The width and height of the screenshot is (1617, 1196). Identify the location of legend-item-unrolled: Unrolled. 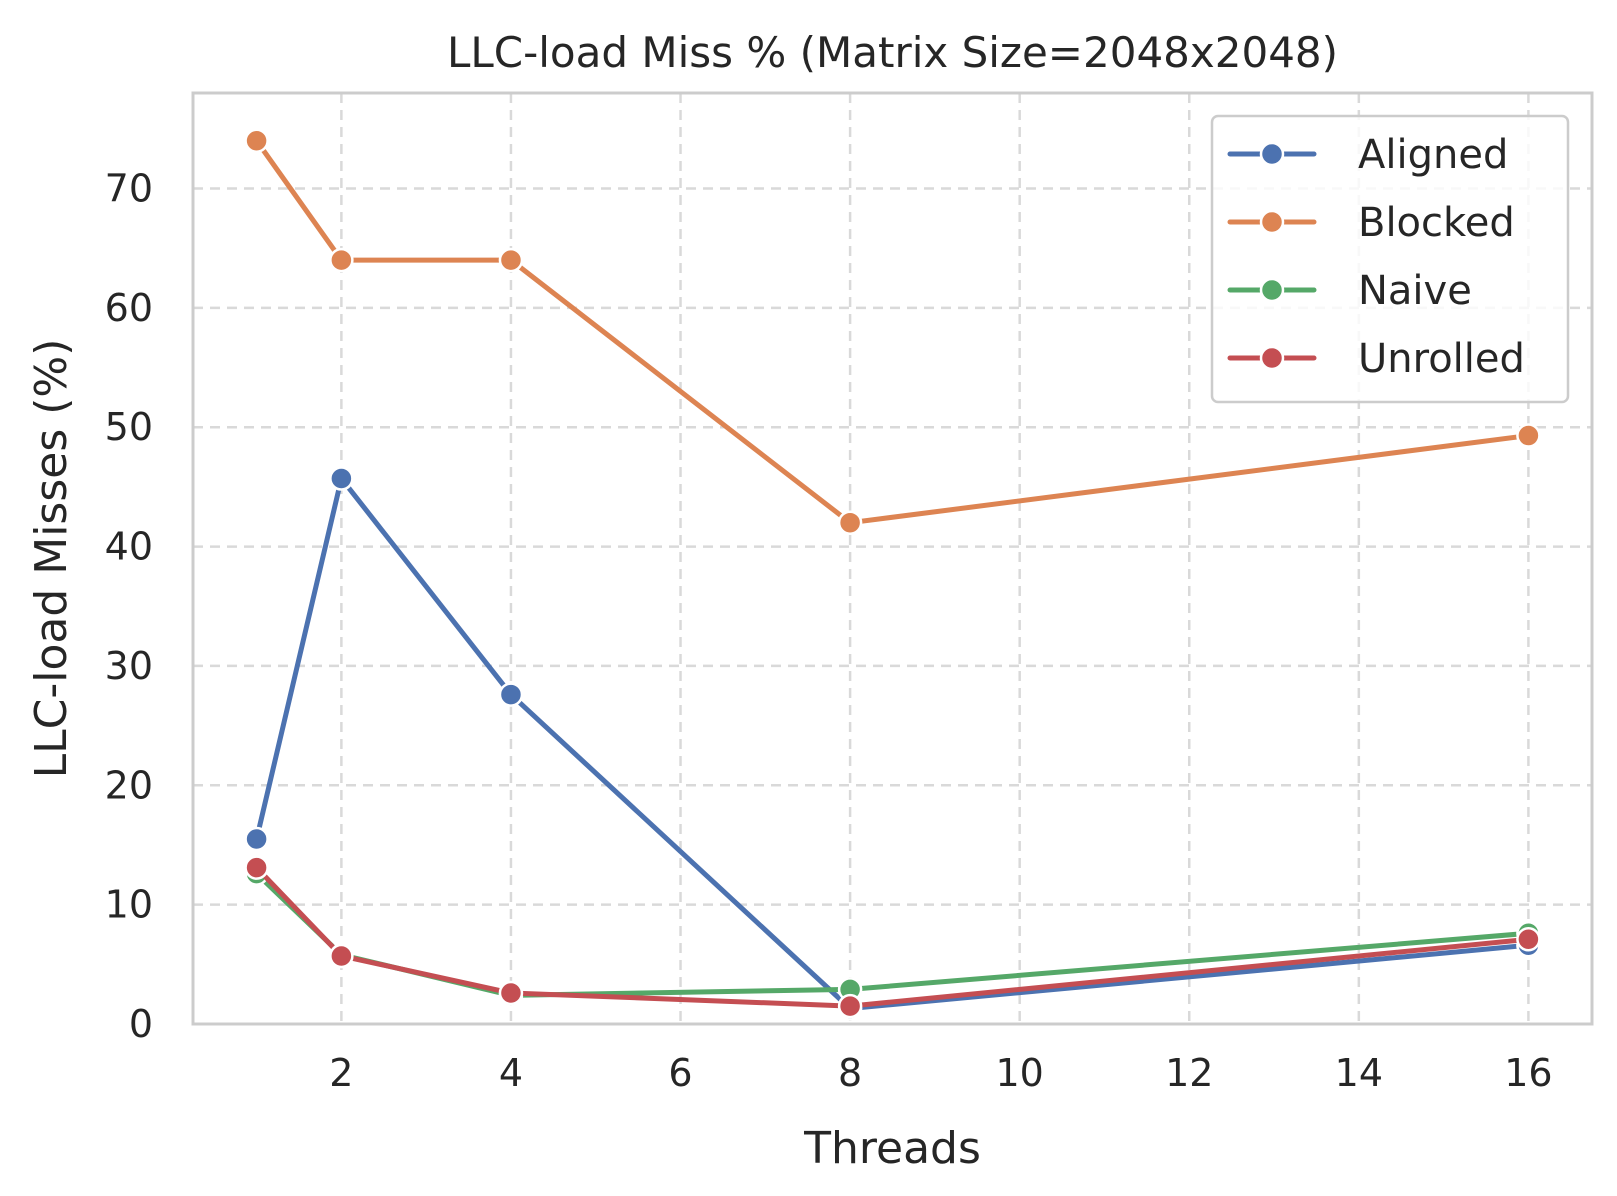
(1376, 359).